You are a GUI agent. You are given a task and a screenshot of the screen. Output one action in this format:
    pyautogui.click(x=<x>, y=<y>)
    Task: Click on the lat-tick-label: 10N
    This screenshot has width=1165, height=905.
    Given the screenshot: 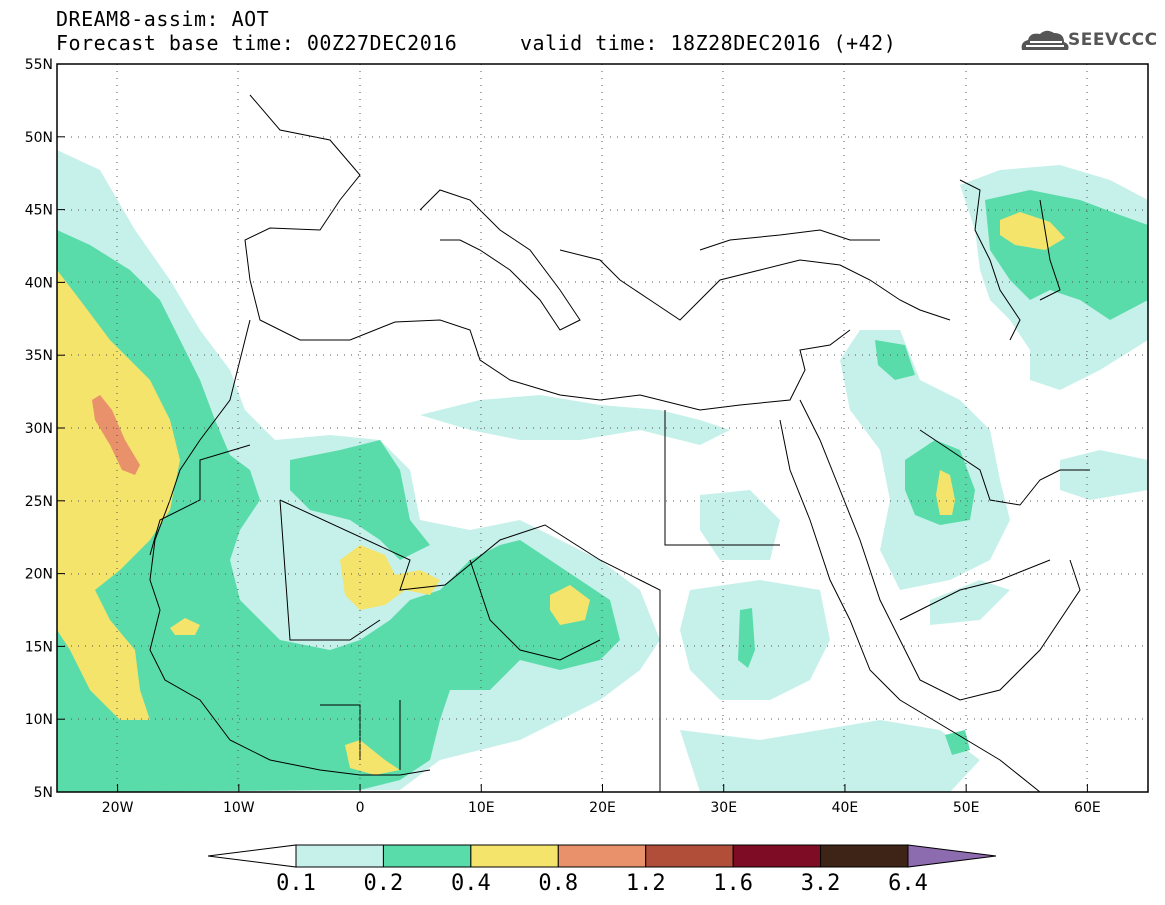 What is the action you would take?
    pyautogui.click(x=39, y=720)
    